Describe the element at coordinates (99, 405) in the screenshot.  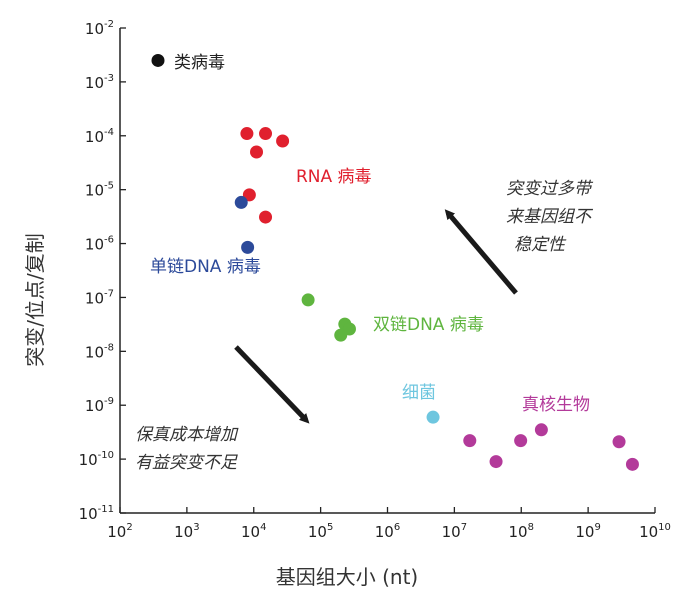
I see `y-tick-label: 10⁻⁹` at that location.